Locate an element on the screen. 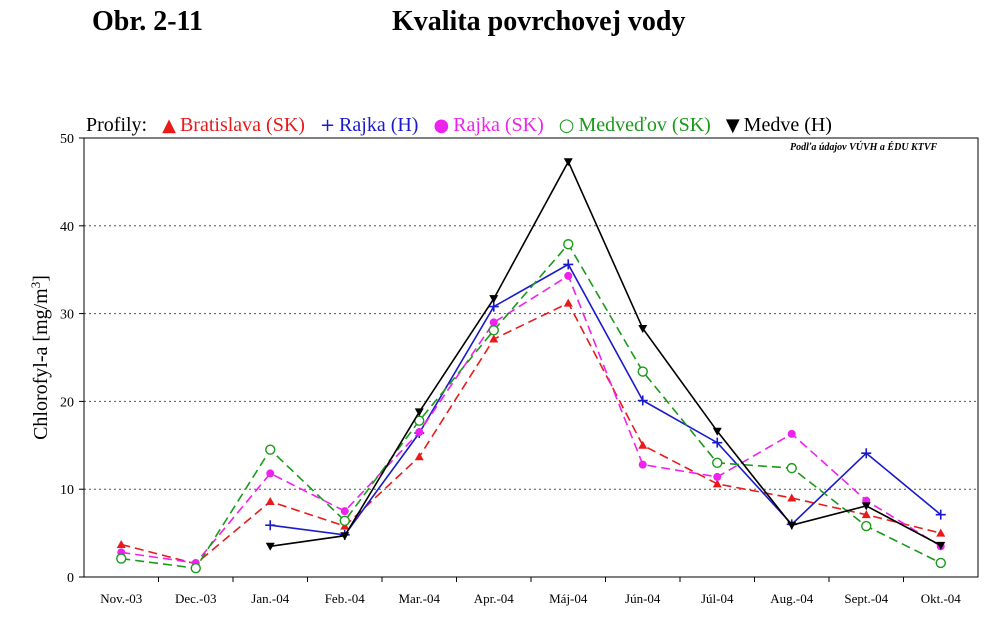 This screenshot has width=1000, height=641. legend-item-rajka-sk: ● Rajka (SK) is located at coordinates (490, 125).